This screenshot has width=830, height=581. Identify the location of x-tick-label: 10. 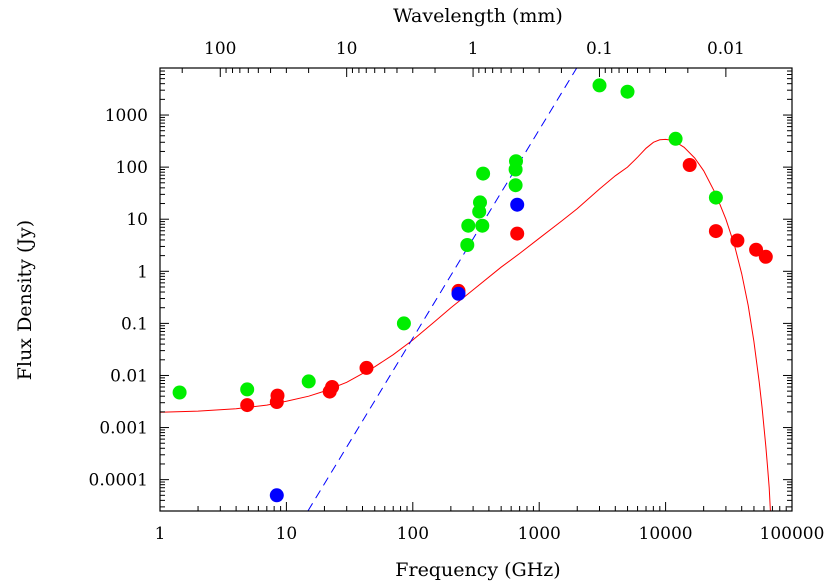
(287, 534).